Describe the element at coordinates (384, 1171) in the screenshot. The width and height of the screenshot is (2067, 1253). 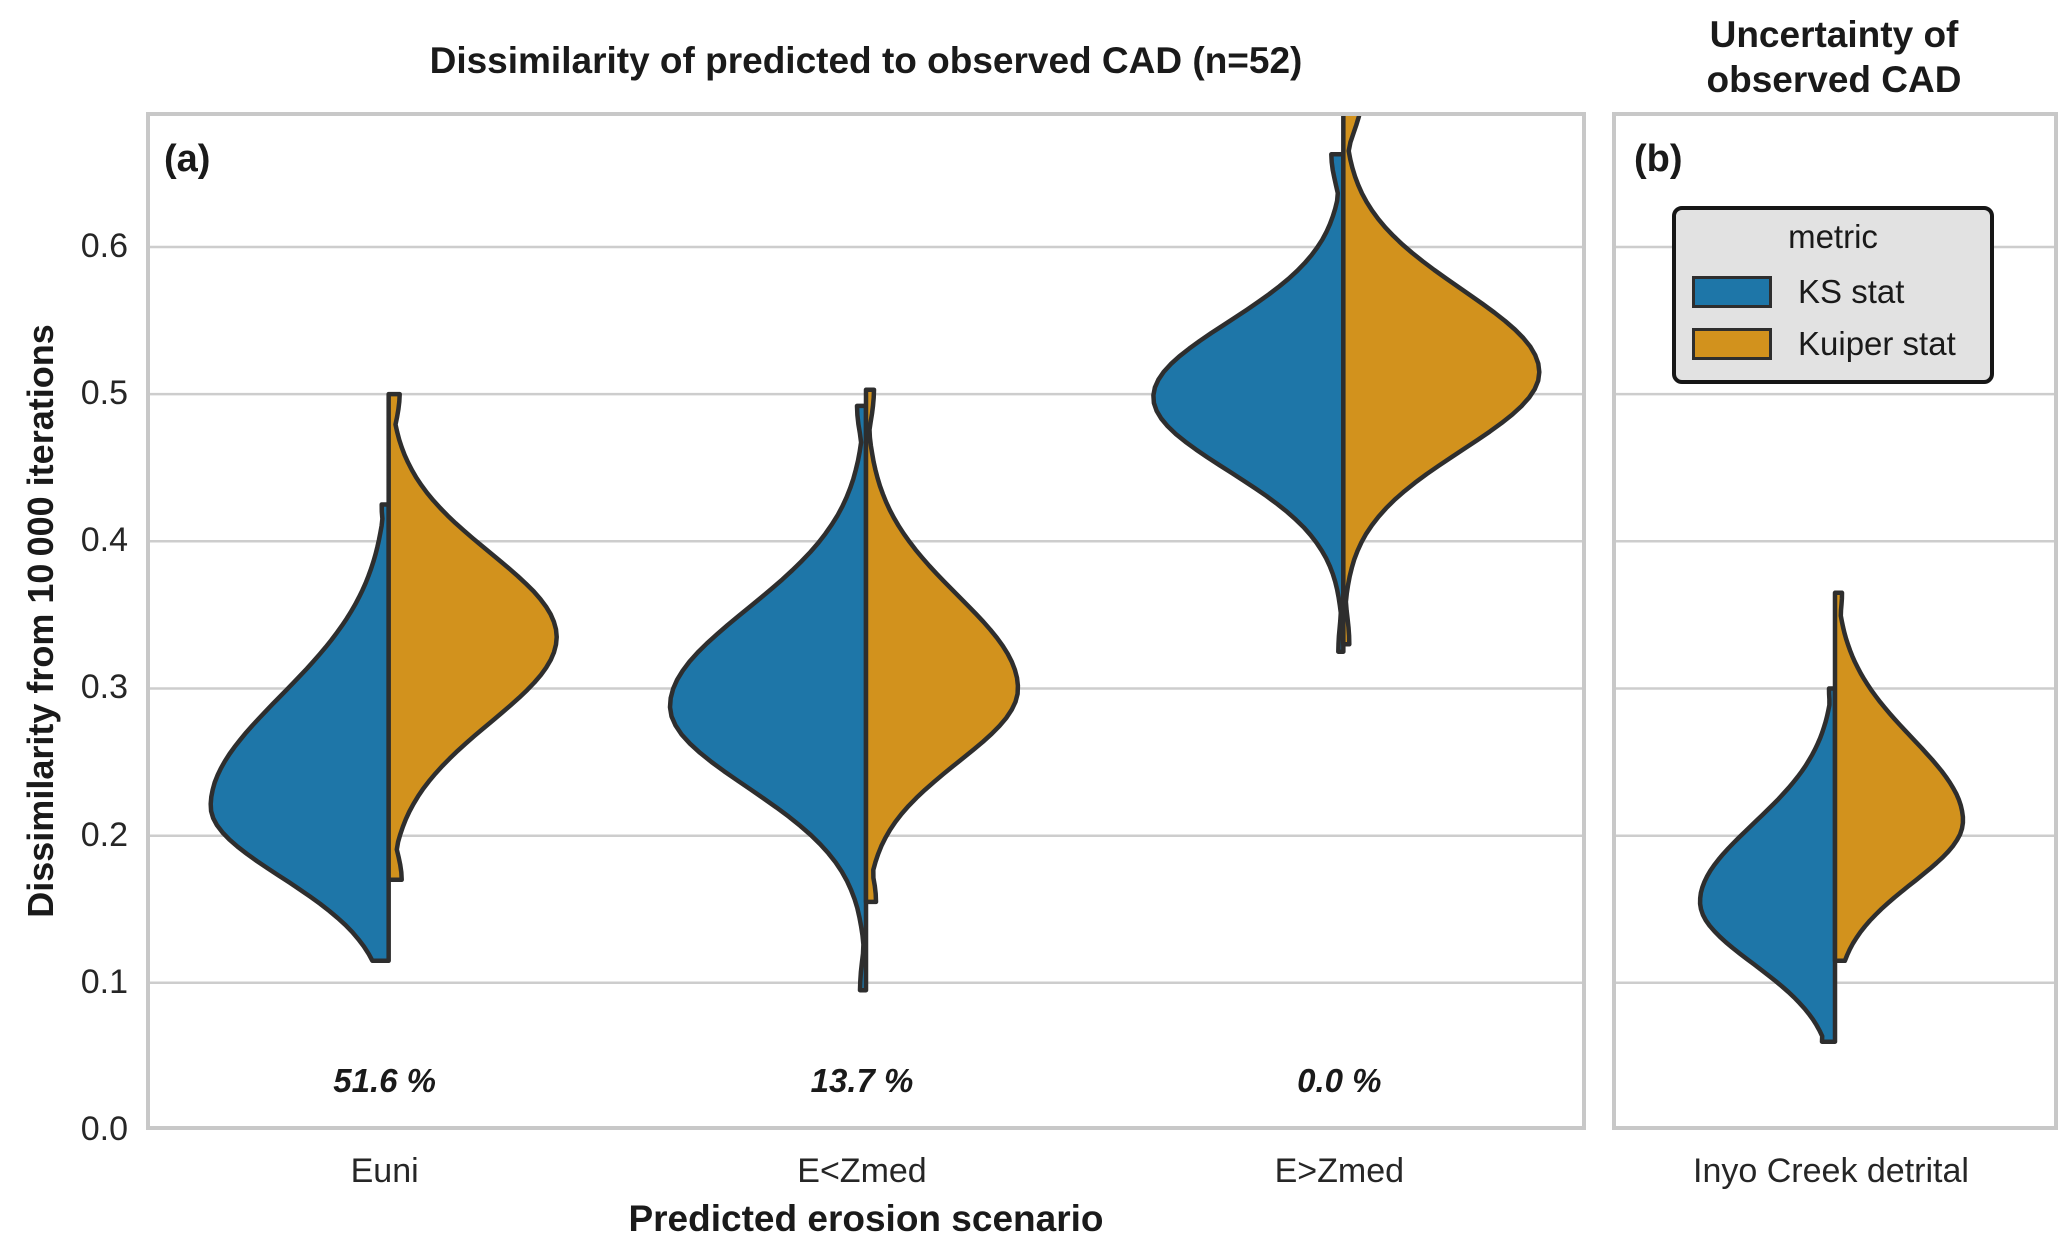
I see `x-tick-Euni: Euni` at that location.